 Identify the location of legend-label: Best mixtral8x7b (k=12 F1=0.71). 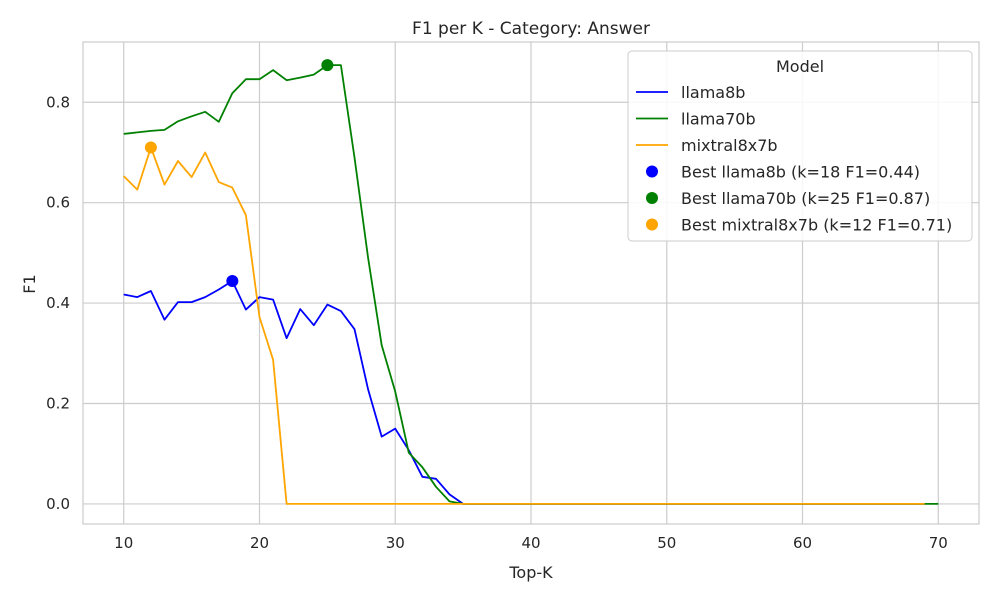
(816, 225).